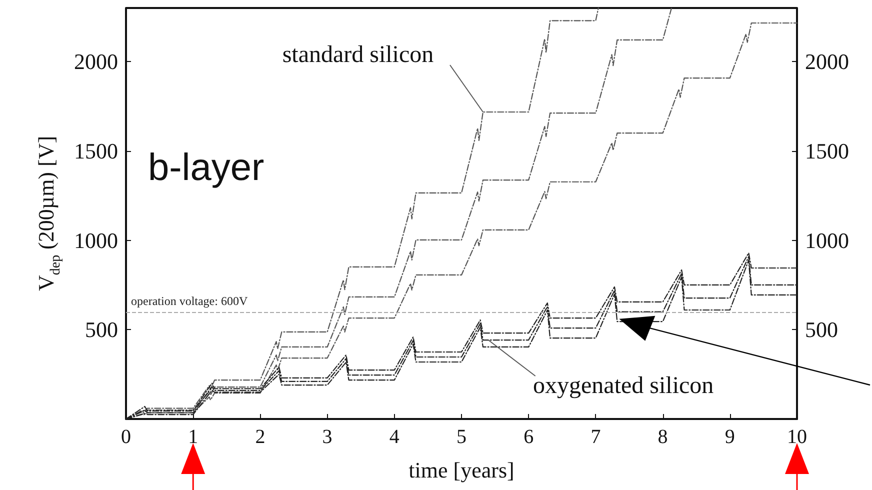 This screenshot has height=490, width=872. What do you see at coordinates (595, 437) in the screenshot?
I see `x-tick-label: 7` at bounding box center [595, 437].